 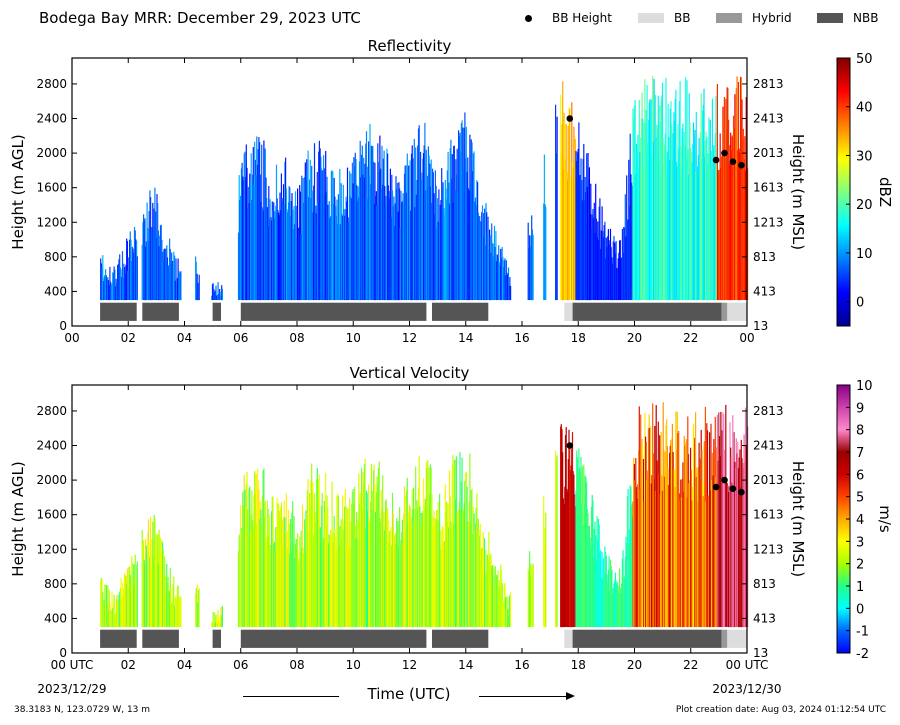 What do you see at coordinates (216, 638) in the screenshot?
I see `classification-segment-nbb` at bounding box center [216, 638].